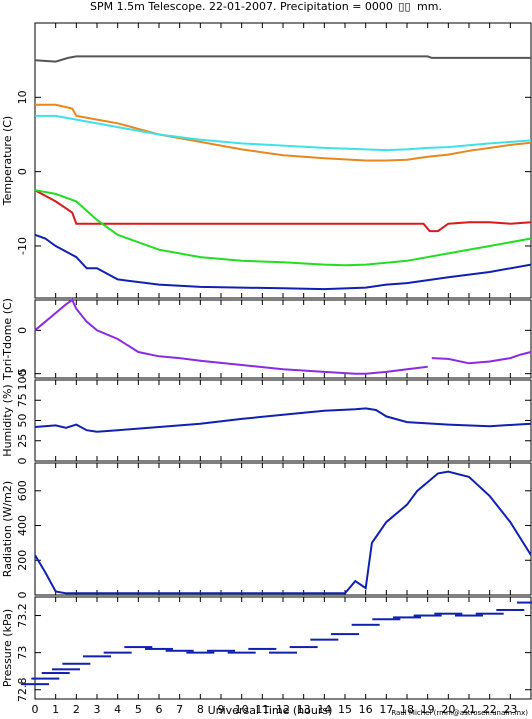 This screenshot has height=719, width=532. Describe the element at coordinates (510, 709) in the screenshot. I see `x-tick-label: 23` at that location.